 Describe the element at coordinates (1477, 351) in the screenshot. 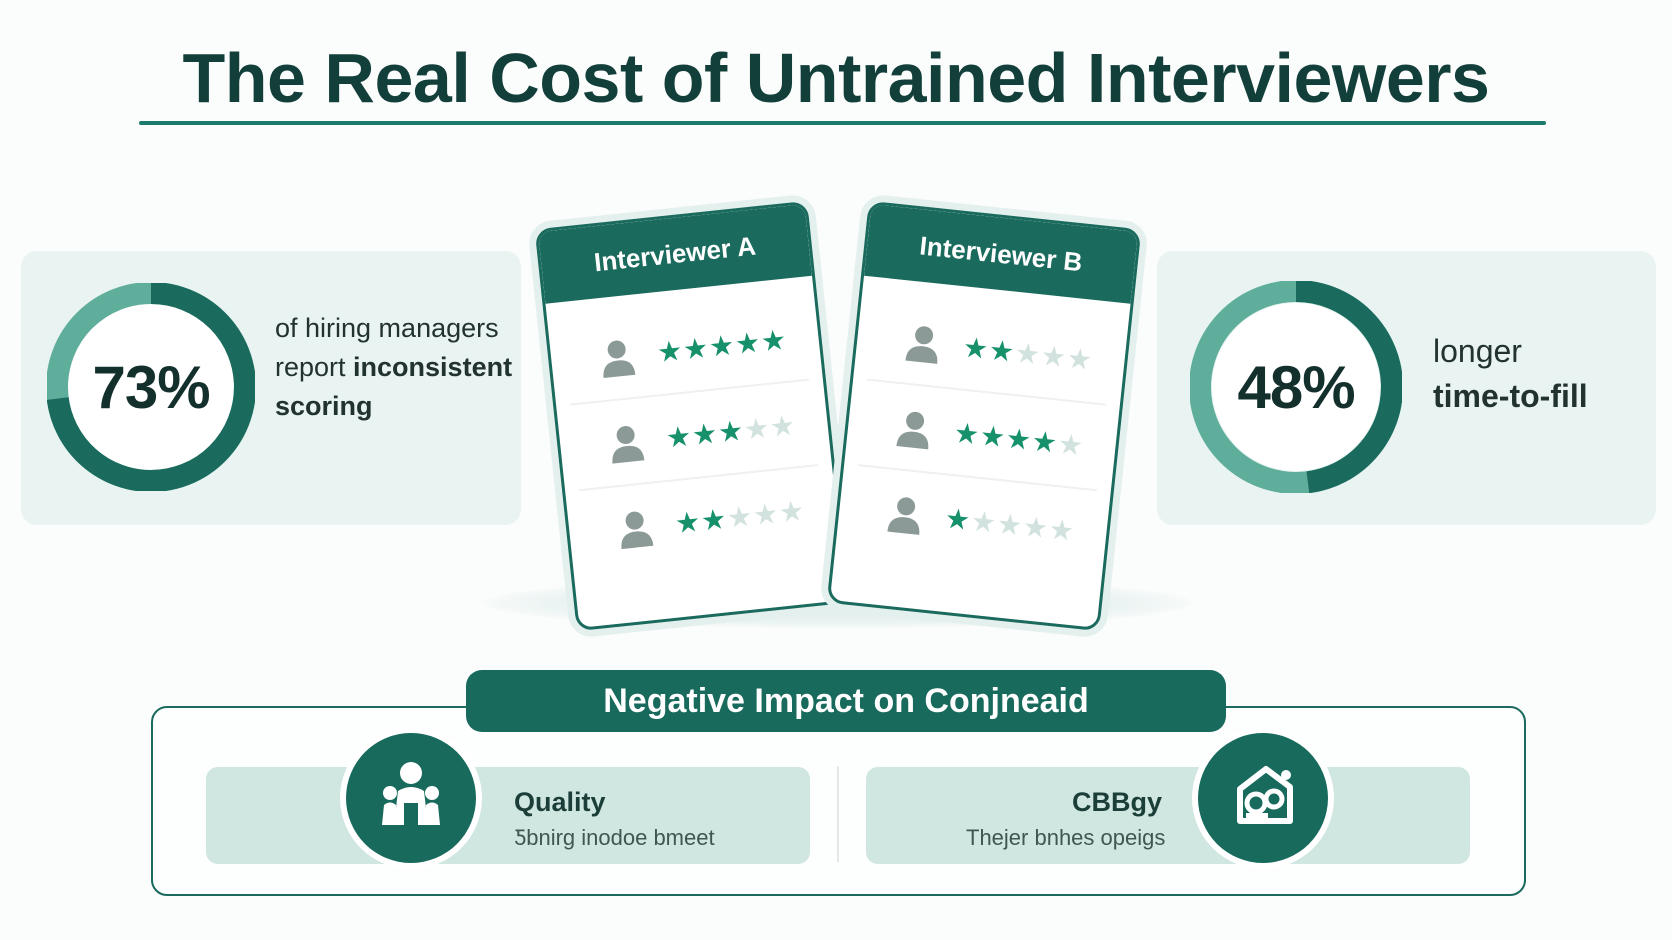

I see `stat-line: longer` at that location.